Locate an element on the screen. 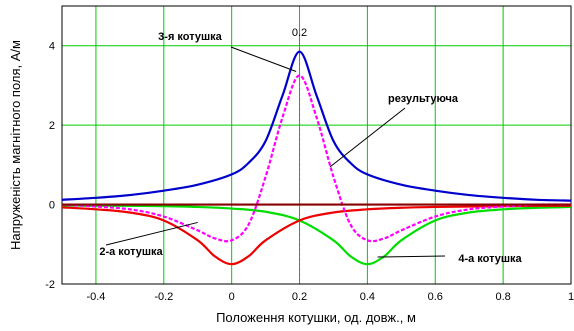  annotation-resultant: результуюча is located at coordinates (423, 99).